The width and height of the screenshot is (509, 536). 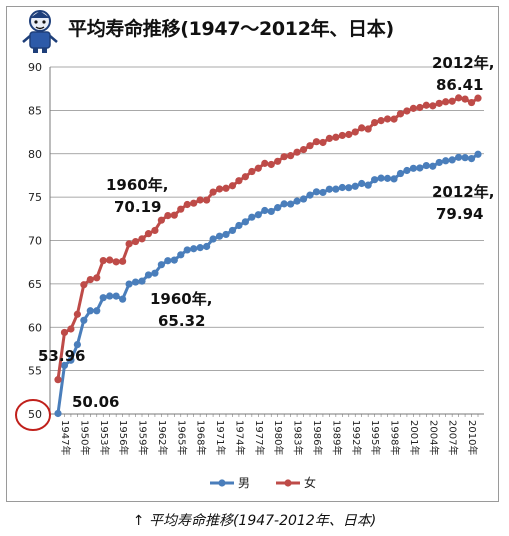 I want to click on x-tick-label: 1995年, so click(x=375, y=437).